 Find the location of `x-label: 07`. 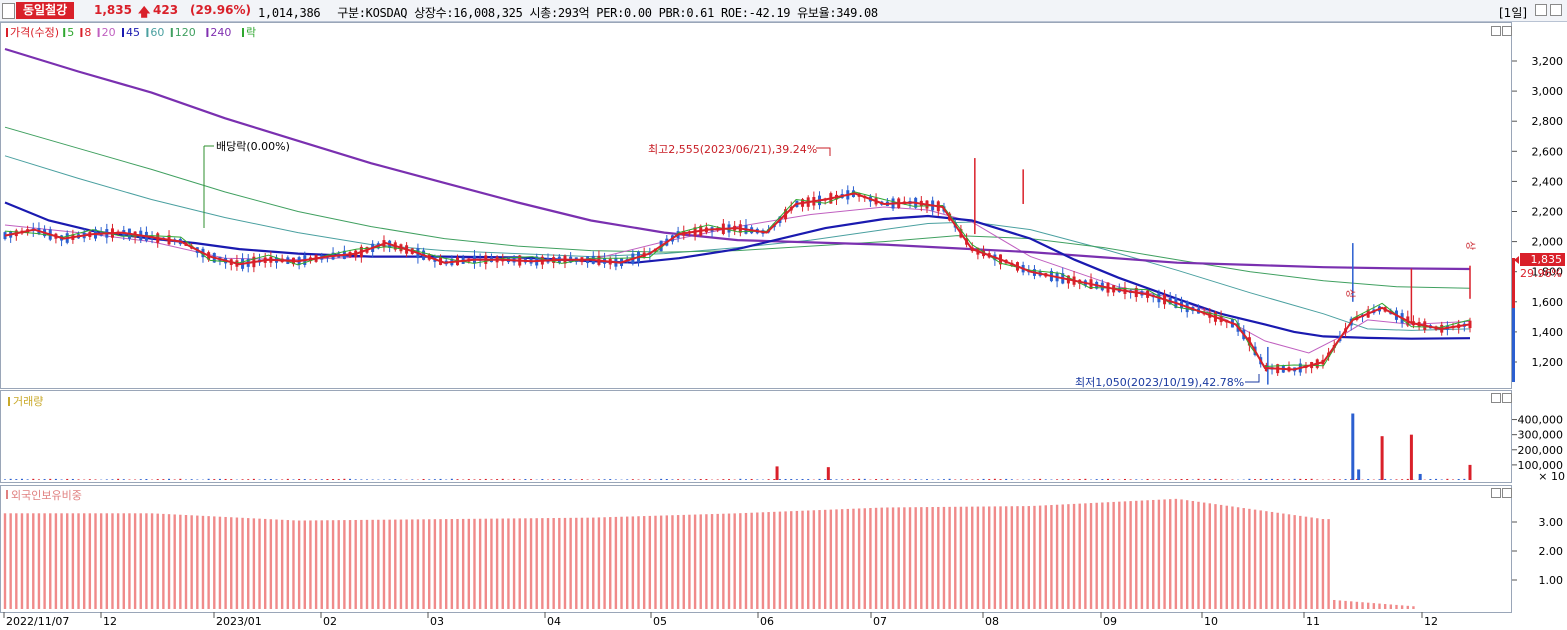

x-label: 07 is located at coordinates (880, 621).